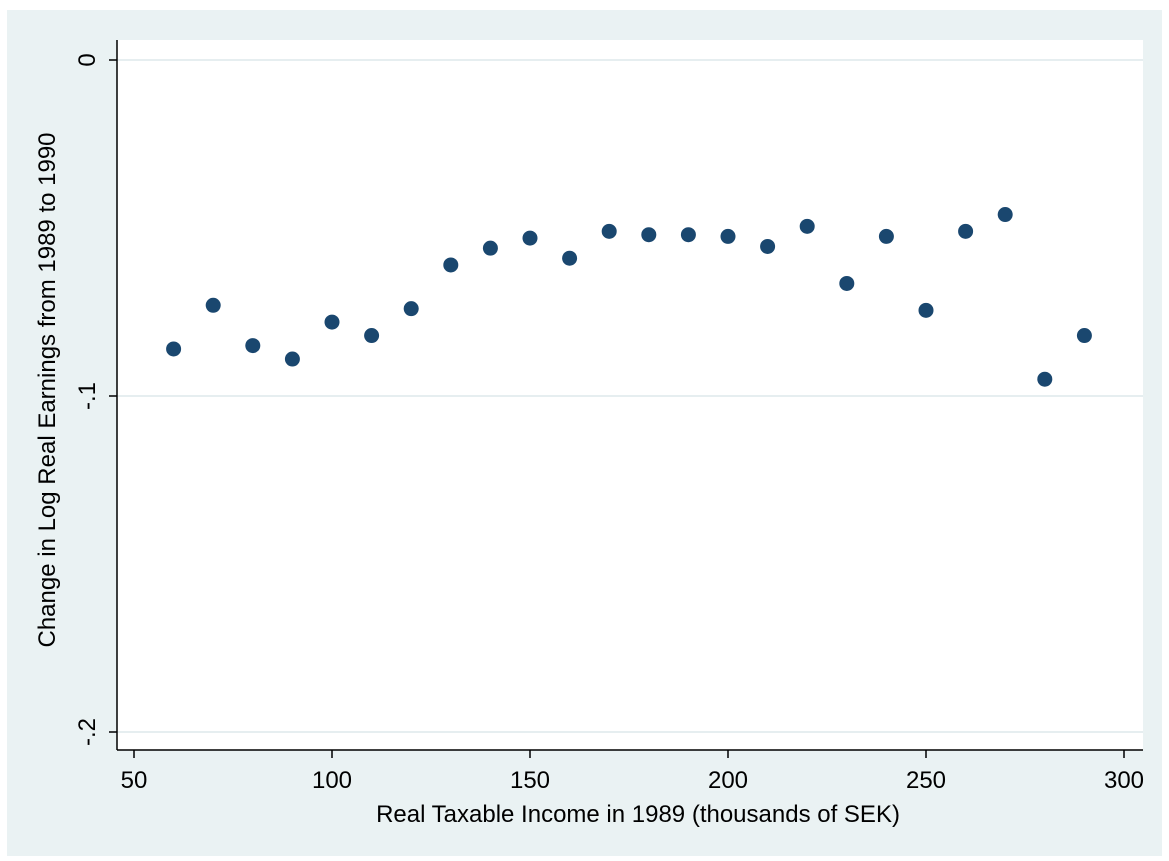  What do you see at coordinates (1124, 780) in the screenshot?
I see `x-tick-label: 300` at bounding box center [1124, 780].